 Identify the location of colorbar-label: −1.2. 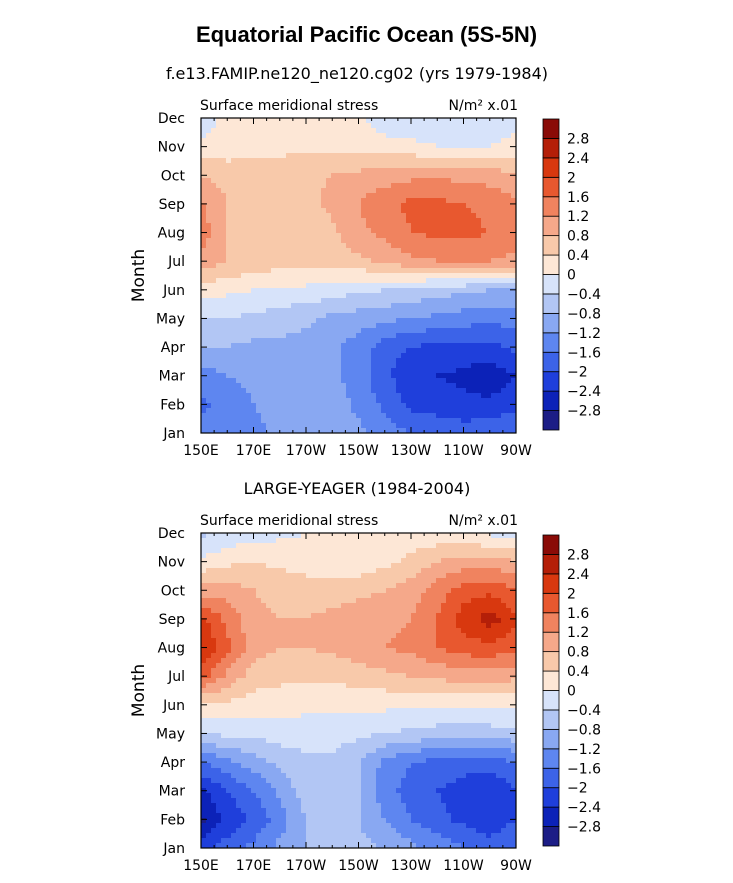
(584, 334).